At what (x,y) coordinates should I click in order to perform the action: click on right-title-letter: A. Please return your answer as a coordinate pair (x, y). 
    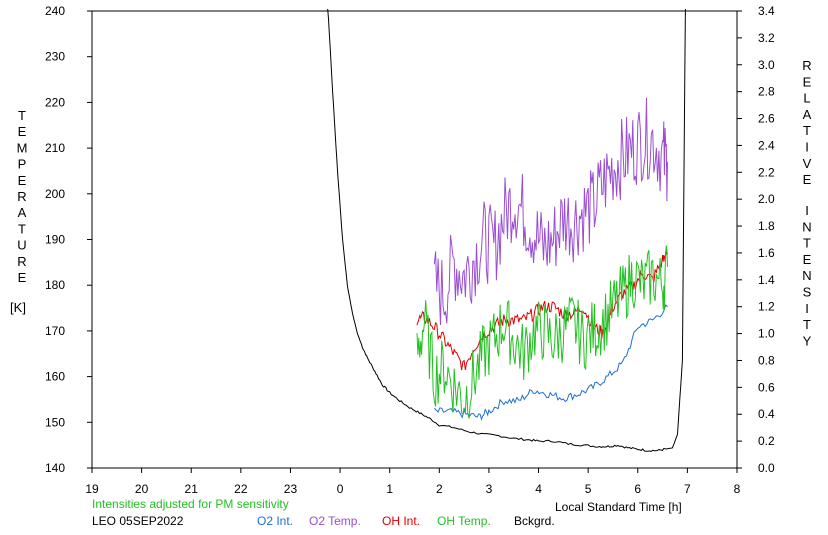
    Looking at the image, I should click on (807, 114).